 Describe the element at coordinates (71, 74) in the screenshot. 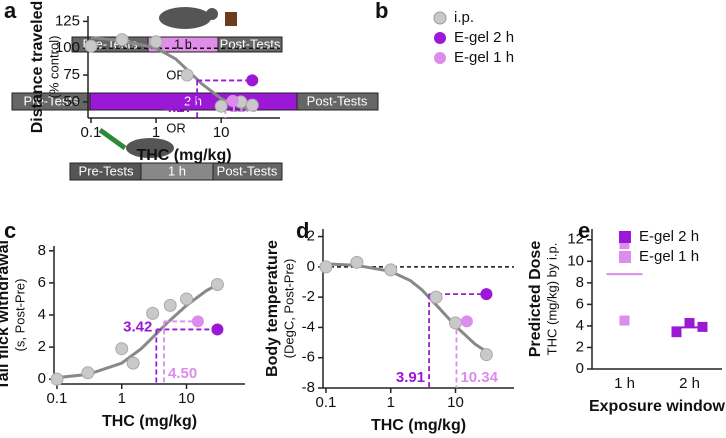

I see `y-tick-label: 75` at that location.